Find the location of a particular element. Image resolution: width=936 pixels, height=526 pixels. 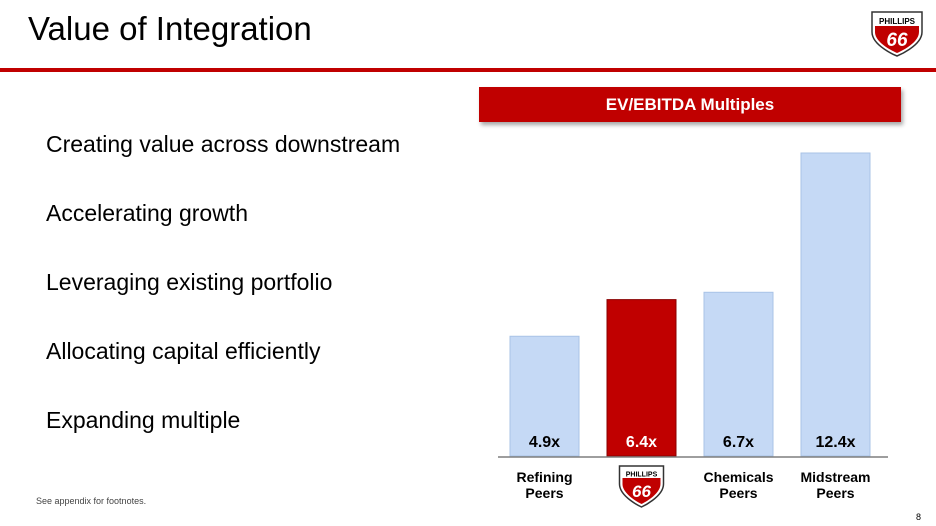

page-title: Value of Integration is located at coordinates (170, 28).